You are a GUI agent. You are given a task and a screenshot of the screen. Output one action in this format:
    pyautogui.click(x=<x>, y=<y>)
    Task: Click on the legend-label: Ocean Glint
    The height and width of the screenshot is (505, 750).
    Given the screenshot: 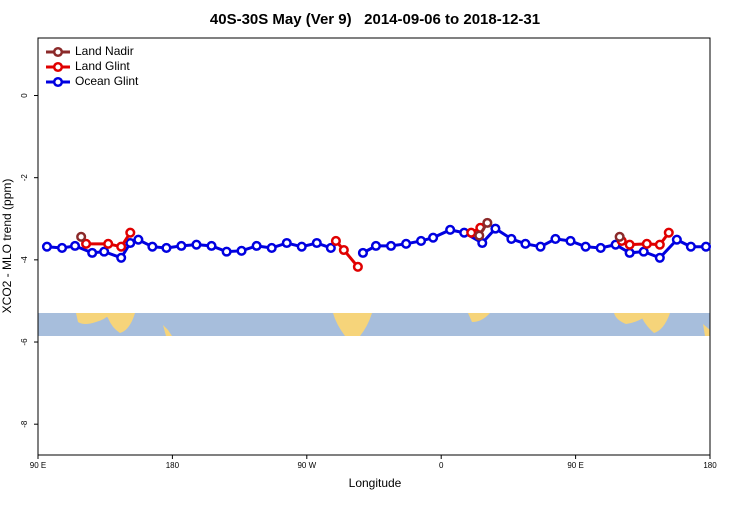 What is the action you would take?
    pyautogui.click(x=107, y=81)
    